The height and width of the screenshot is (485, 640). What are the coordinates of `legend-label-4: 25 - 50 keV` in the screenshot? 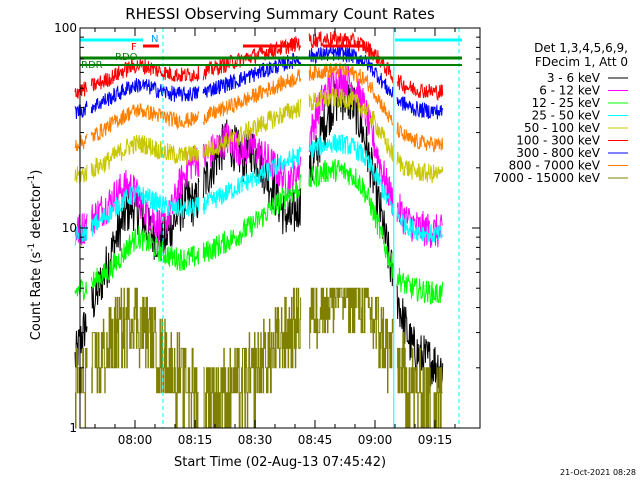 It's located at (566, 116).